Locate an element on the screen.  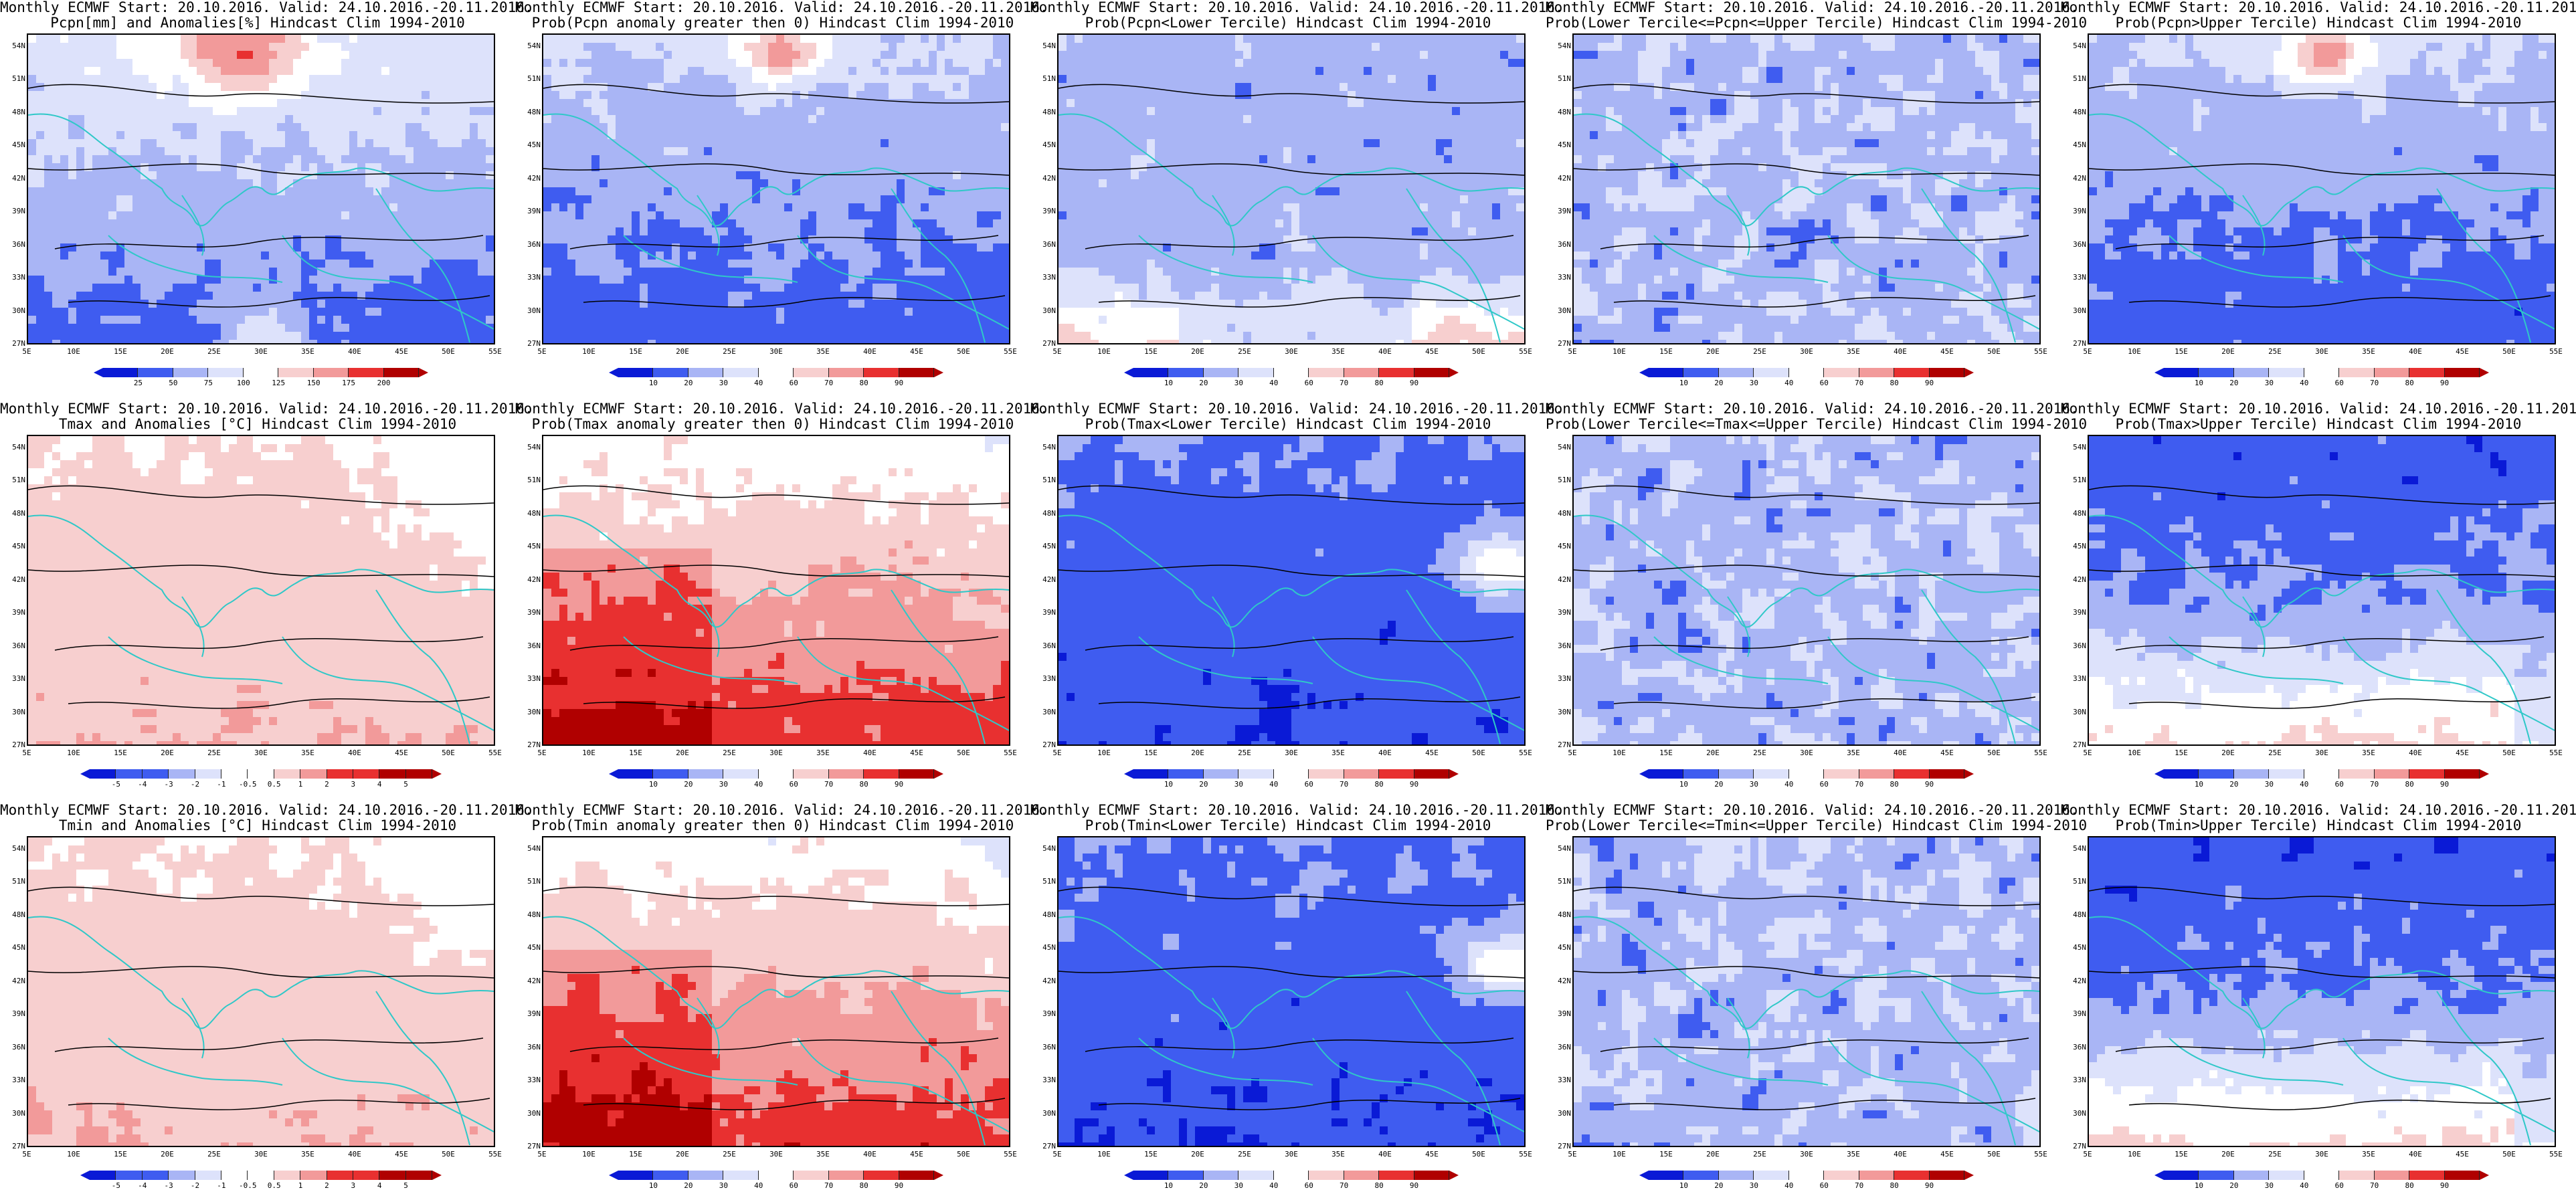
colorbar-tick-label: 0.5 is located at coordinates (274, 1185).